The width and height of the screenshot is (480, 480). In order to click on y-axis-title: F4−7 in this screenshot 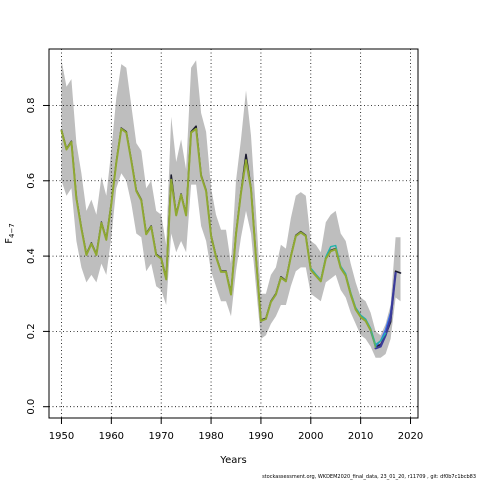, I will do `click(10, 233)`.